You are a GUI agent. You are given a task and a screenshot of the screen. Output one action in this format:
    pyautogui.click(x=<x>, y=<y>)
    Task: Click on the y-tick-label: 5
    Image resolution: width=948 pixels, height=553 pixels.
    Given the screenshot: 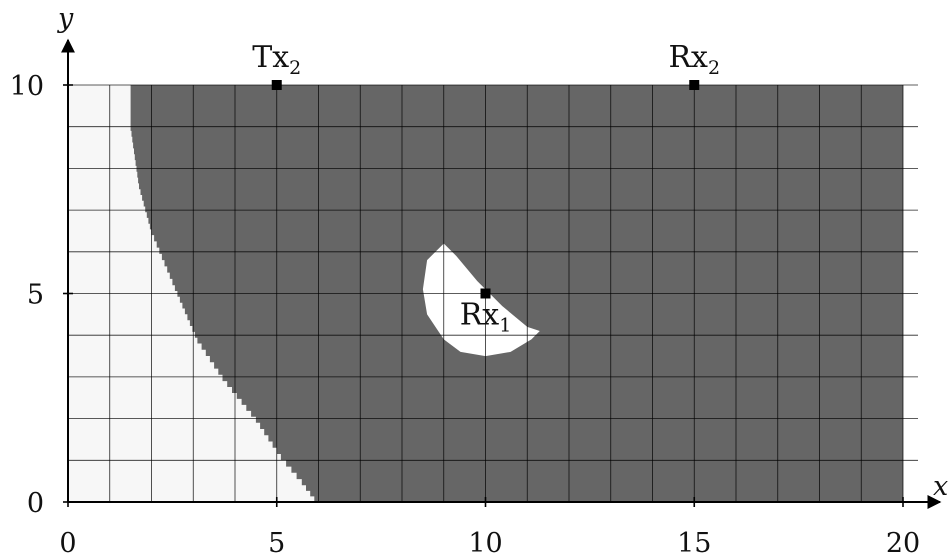 What is the action you would take?
    pyautogui.click(x=35, y=295)
    